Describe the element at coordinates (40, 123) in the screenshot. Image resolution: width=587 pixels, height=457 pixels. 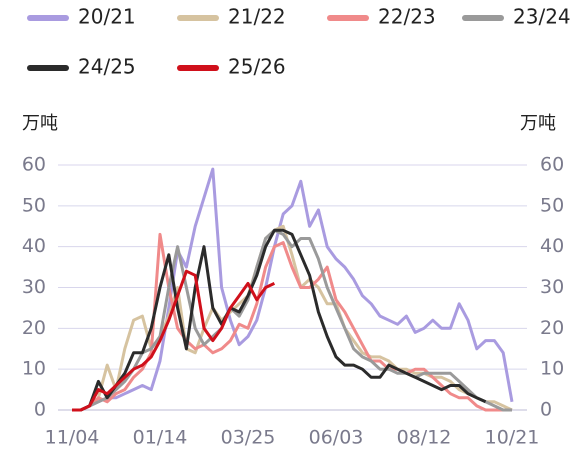
I see `y-axis-label: 万吨` at that location.